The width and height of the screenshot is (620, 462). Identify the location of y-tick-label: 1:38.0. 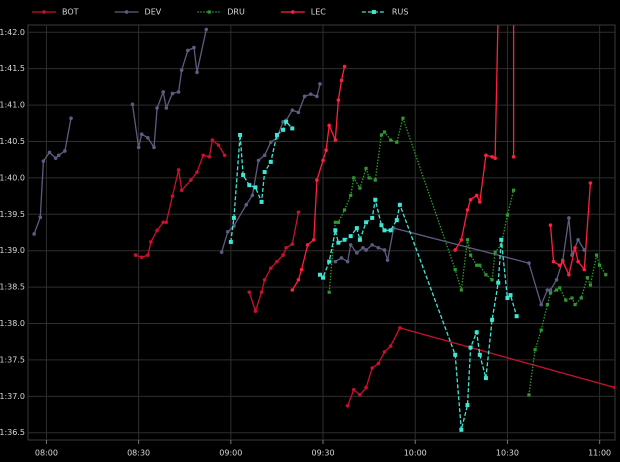
(12, 323).